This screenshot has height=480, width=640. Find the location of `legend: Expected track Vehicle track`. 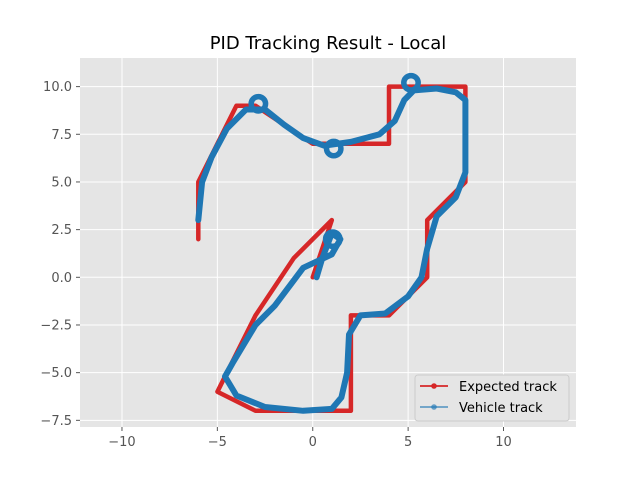

legend: Expected track Vehicle track is located at coordinates (492, 398).